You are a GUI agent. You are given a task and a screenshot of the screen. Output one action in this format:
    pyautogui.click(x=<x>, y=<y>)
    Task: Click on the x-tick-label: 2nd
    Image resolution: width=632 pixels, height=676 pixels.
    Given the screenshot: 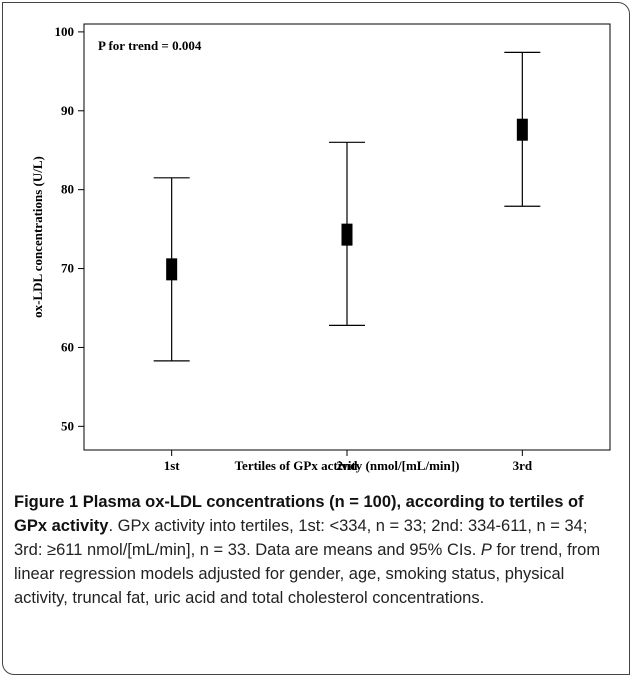 What is the action you would take?
    pyautogui.click(x=348, y=465)
    